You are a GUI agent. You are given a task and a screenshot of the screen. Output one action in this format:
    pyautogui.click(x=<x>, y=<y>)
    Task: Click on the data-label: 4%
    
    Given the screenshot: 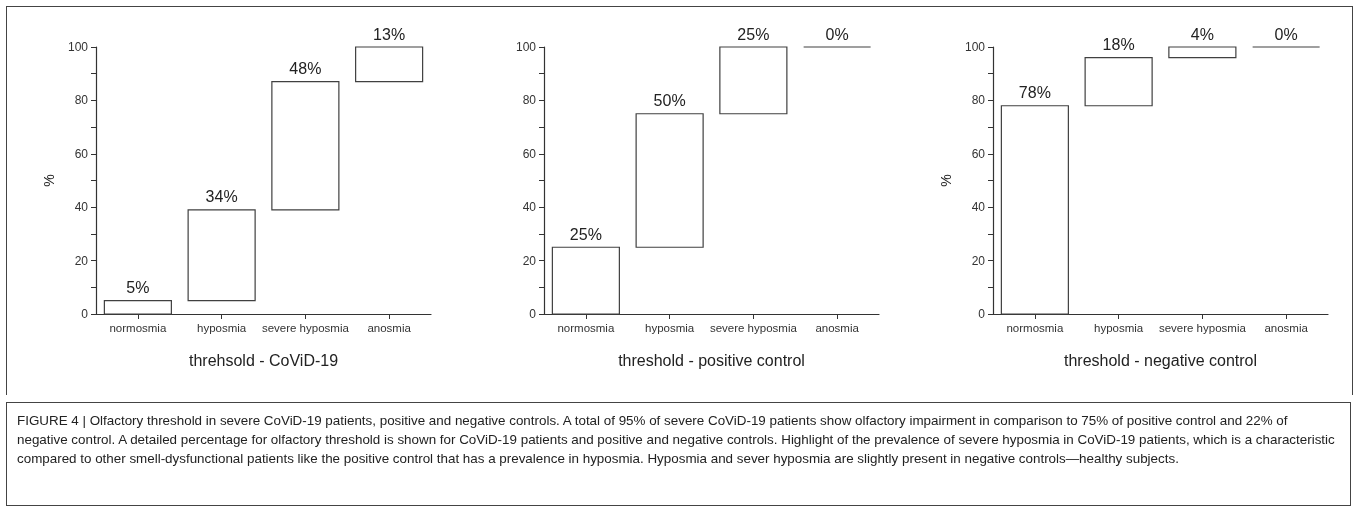 What is the action you would take?
    pyautogui.click(x=1202, y=34)
    